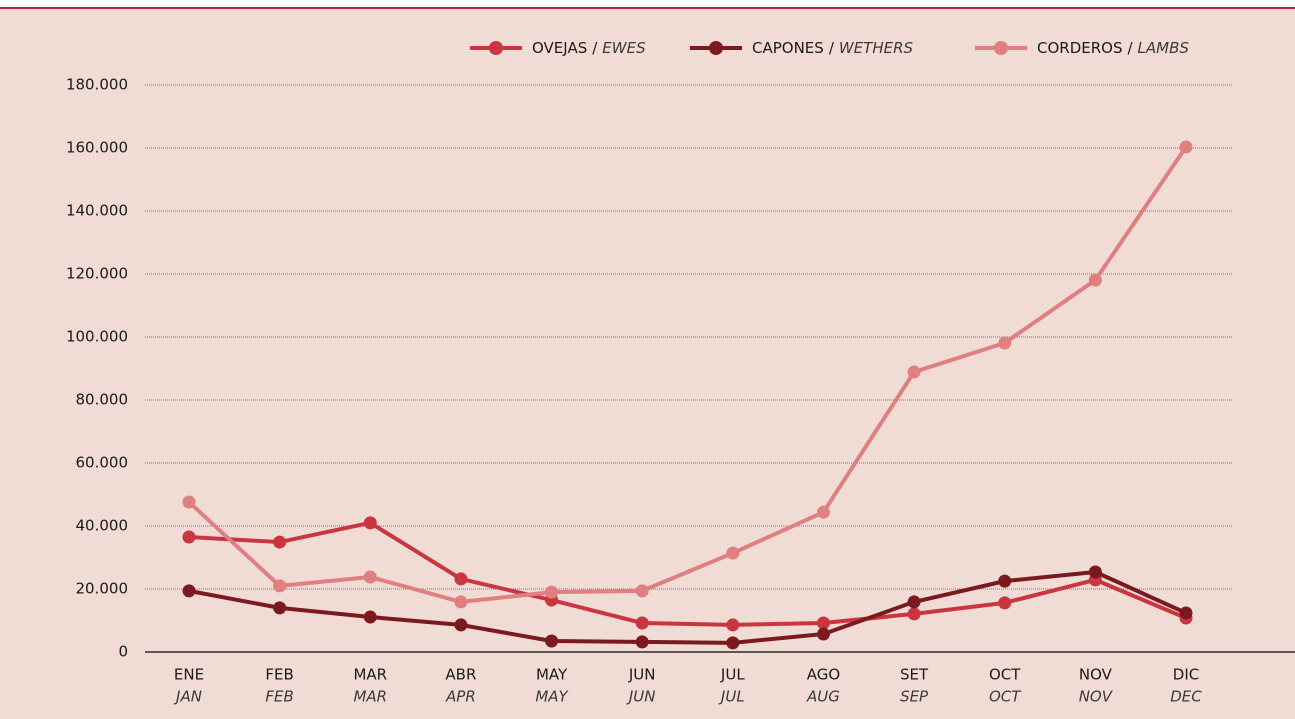 This screenshot has width=1295, height=719. What do you see at coordinates (187, 697) in the screenshot?
I see `x-tick-translation: JAN` at bounding box center [187, 697].